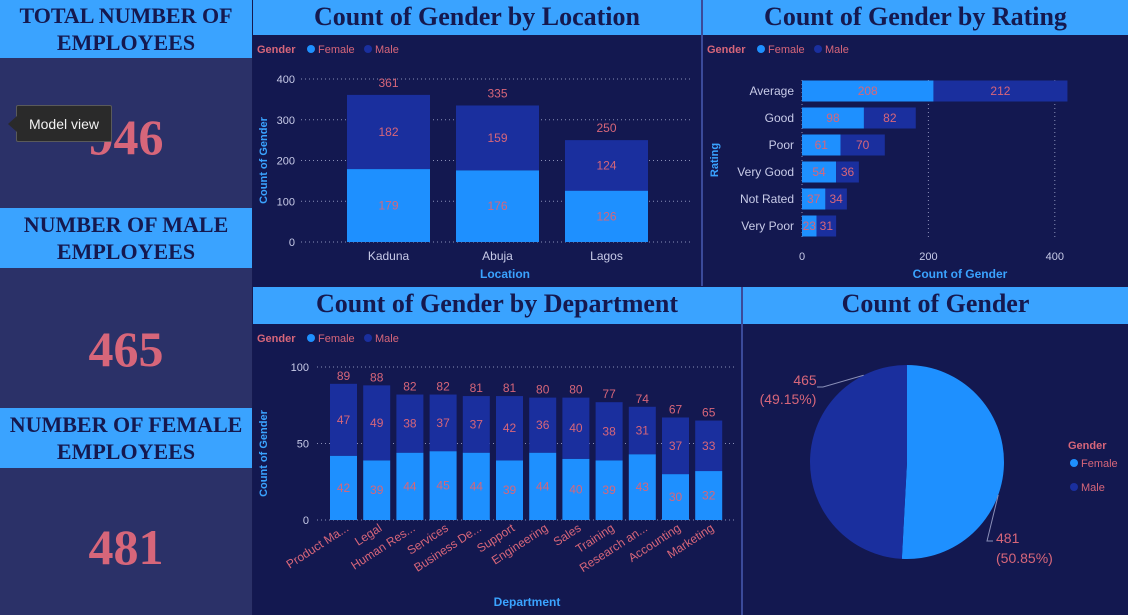 The height and width of the screenshot is (615, 1128). What do you see at coordinates (960, 274) in the screenshot?
I see `x-axis-label: Count of Gender` at bounding box center [960, 274].